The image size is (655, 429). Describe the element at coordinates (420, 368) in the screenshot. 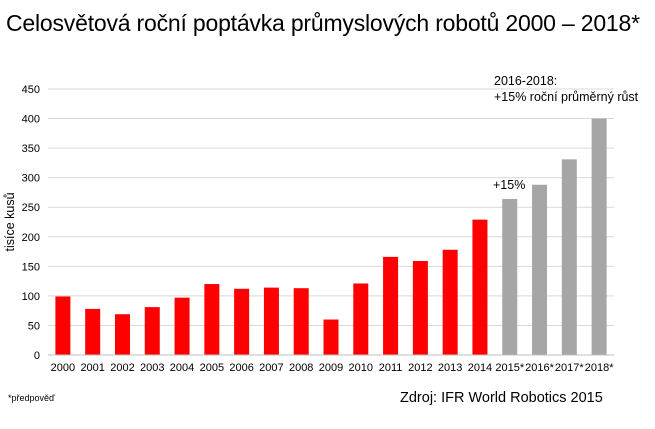

I see `x-tick-label: 2012` at that location.